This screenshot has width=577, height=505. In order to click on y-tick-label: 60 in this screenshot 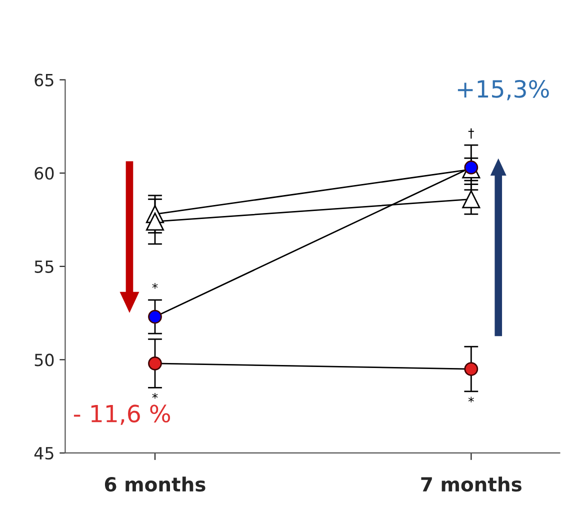, I will do `click(44, 173)`.